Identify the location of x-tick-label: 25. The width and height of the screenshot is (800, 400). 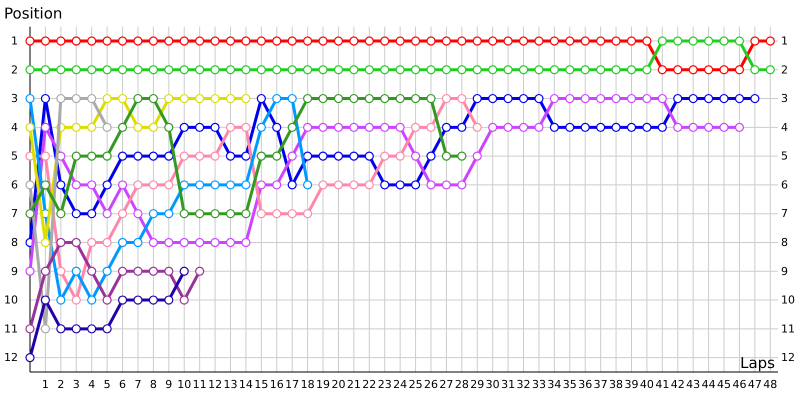
(415, 384).